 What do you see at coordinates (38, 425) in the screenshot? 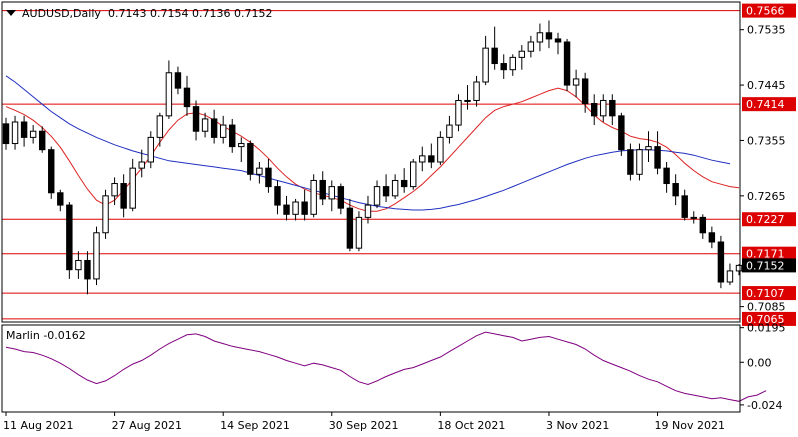
I see `x-tick-label: 11 Aug 2021` at bounding box center [38, 425].